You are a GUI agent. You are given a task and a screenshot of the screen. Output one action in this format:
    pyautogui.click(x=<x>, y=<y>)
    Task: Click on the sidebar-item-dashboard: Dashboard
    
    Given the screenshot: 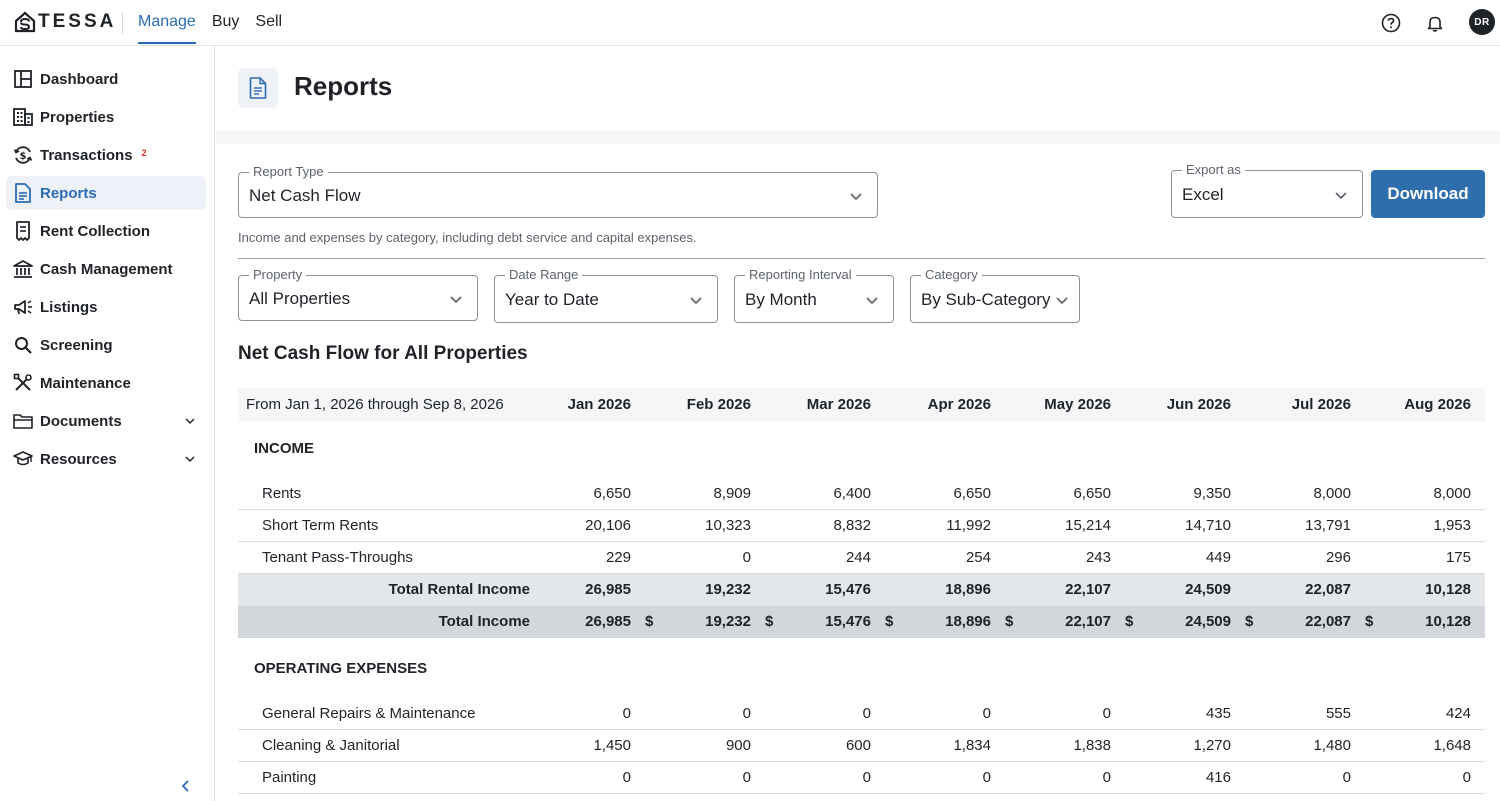 What is the action you would take?
    pyautogui.click(x=106, y=79)
    